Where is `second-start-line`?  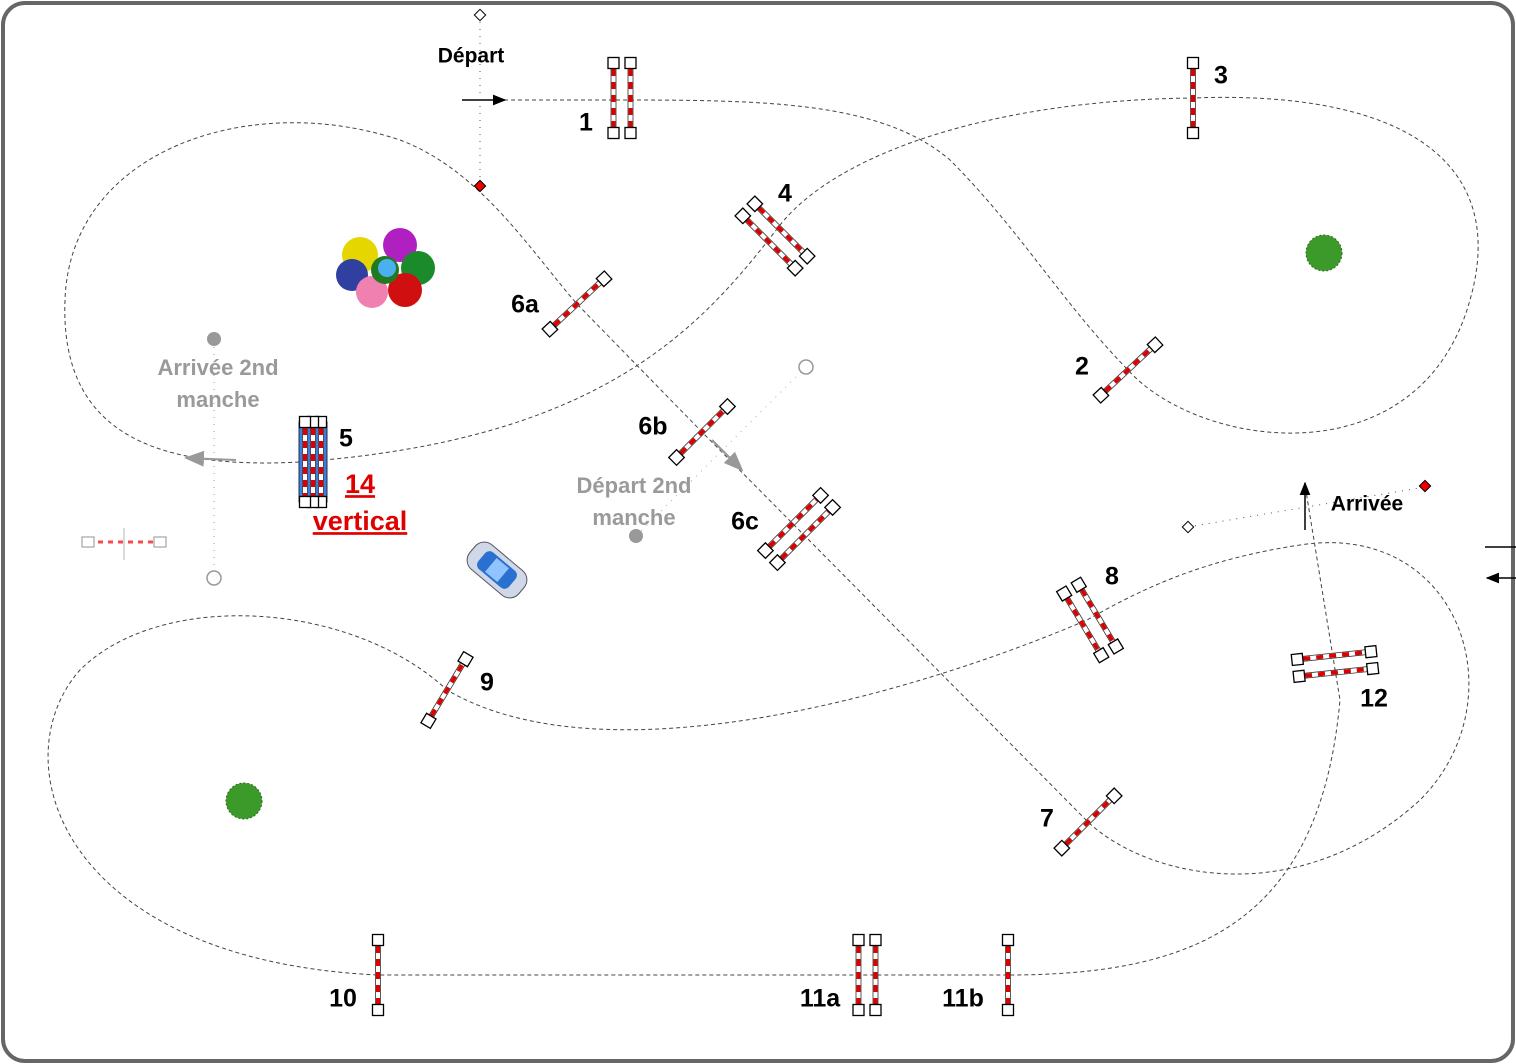 second-start-line is located at coordinates (721, 451).